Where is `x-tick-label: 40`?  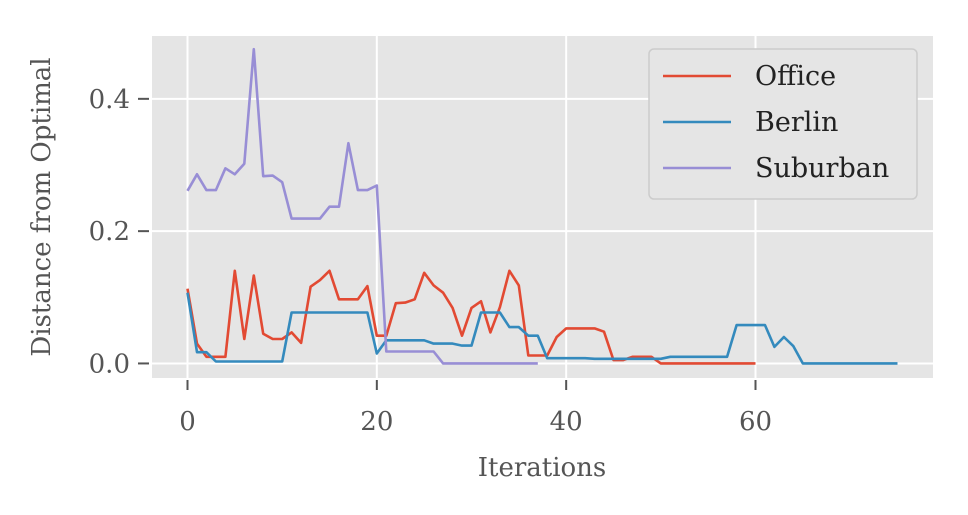
x-tick-label: 40 is located at coordinates (566, 422).